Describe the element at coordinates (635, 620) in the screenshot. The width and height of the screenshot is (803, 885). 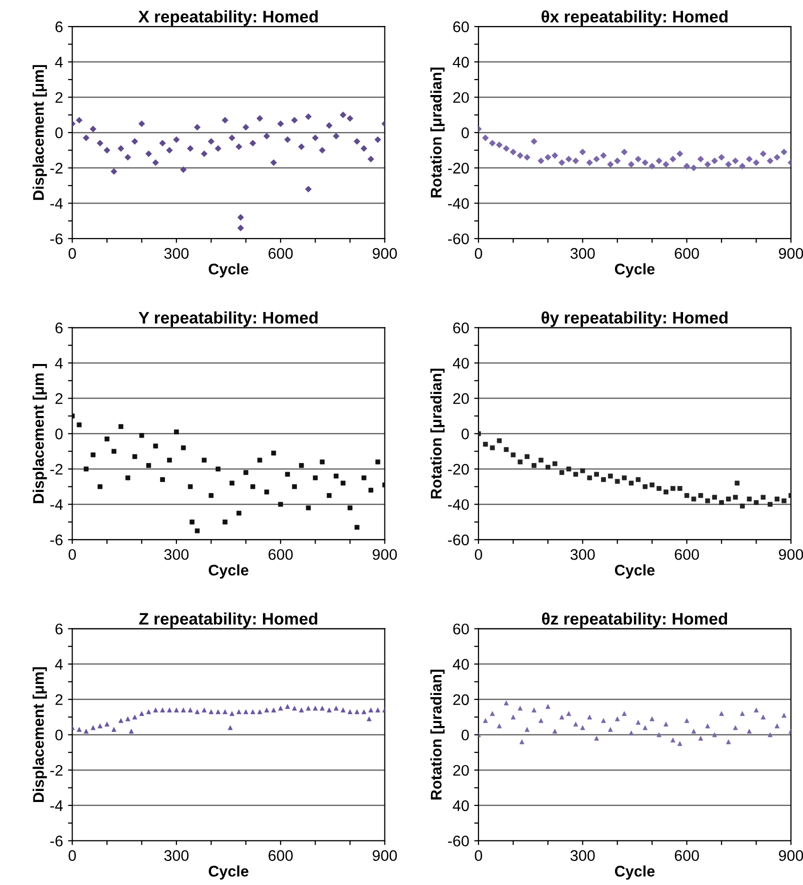
I see `chart-title: θz repeatability: Homed` at that location.